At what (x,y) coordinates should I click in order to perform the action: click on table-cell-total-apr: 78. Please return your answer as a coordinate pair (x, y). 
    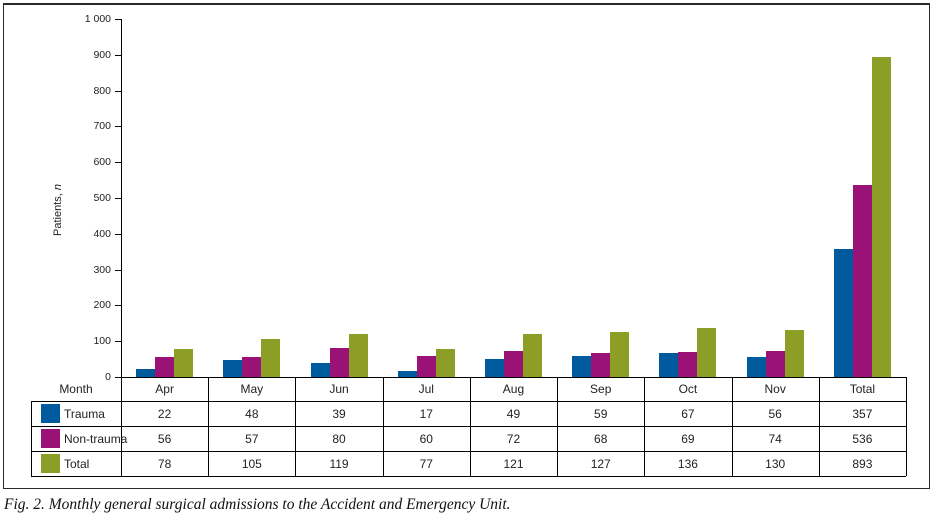
    Looking at the image, I should click on (164, 463).